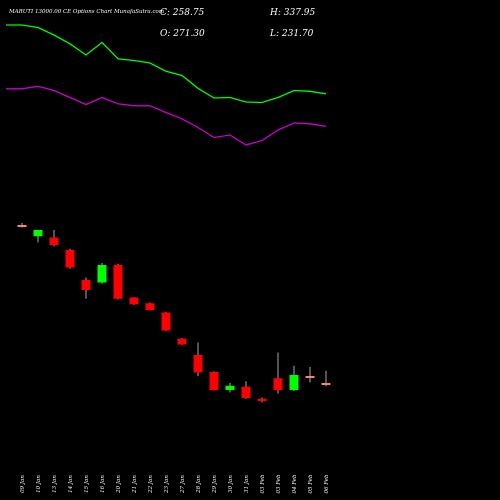 This screenshot has width=500, height=500. I want to click on x-tick-label: 05 Feb, so click(311, 484).